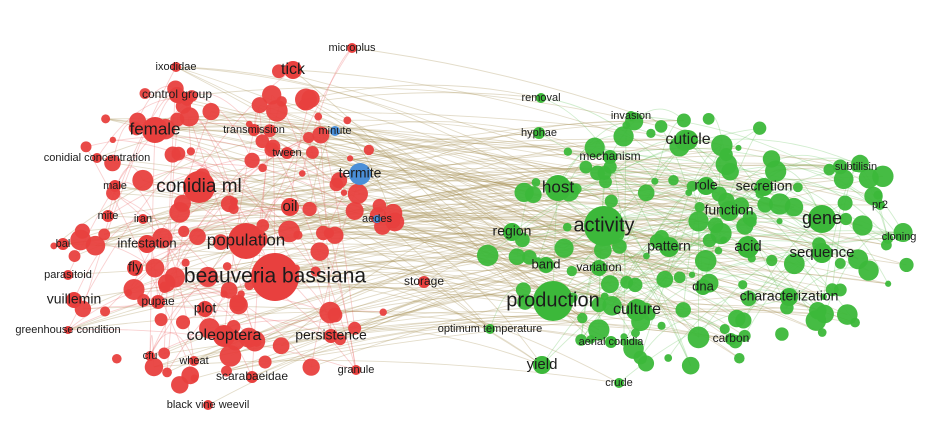  Describe the element at coordinates (609, 156) in the screenshot. I see `node-label: mechanism` at that location.